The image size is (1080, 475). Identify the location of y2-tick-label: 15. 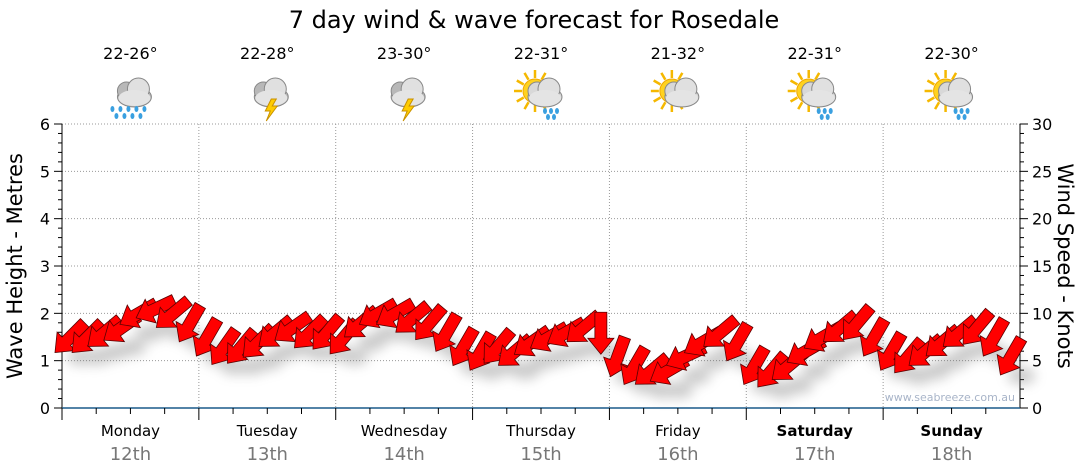
(1042, 266).